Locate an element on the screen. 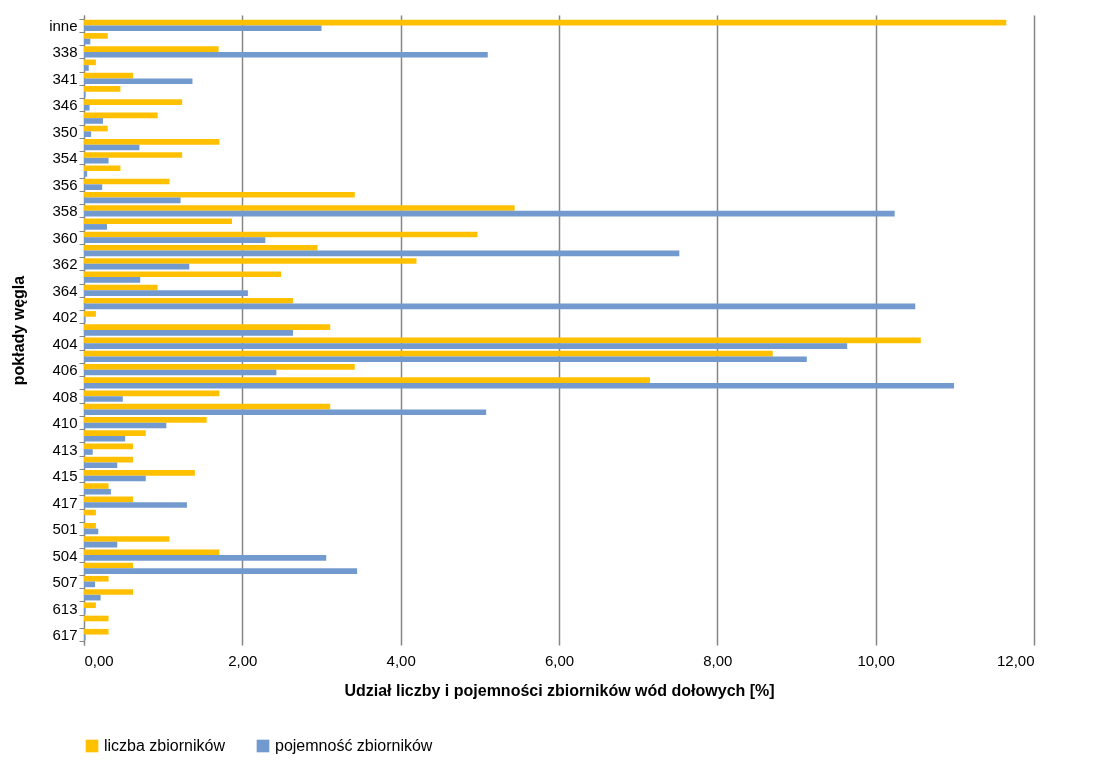 This screenshot has width=1113, height=783. y-tick-label: 413 is located at coordinates (65, 449).